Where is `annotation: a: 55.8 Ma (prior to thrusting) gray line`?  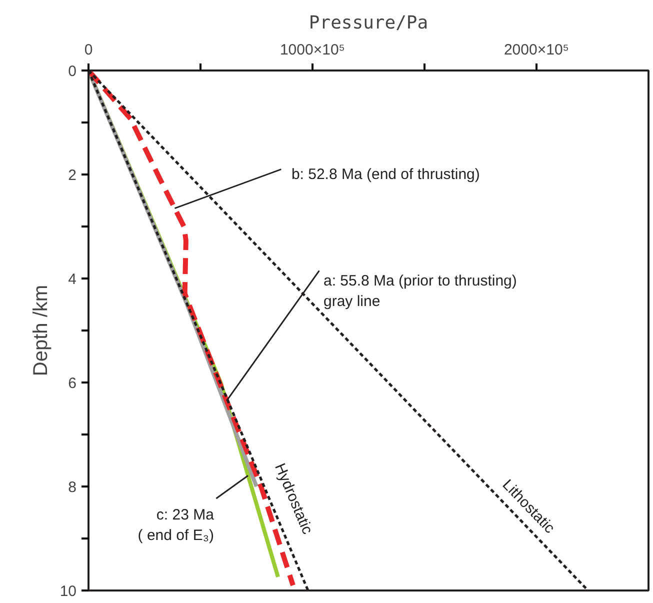
annotation: a: 55.8 Ma (prior to thrusting) gray line is located at coordinates (420, 291).